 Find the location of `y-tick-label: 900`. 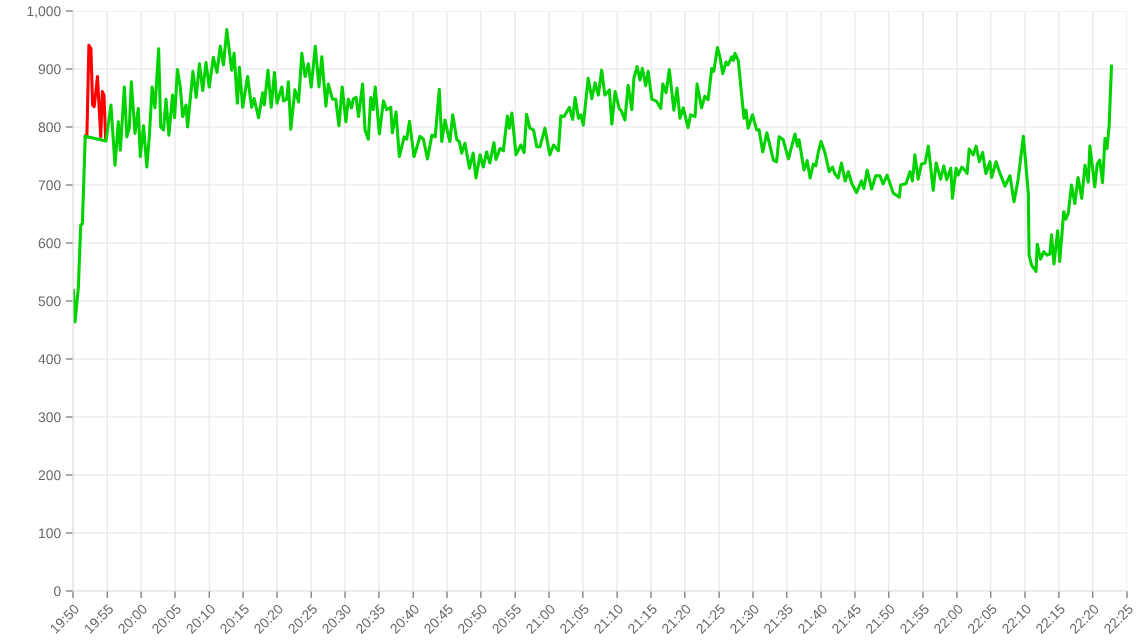

y-tick-label: 900 is located at coordinates (49, 69).